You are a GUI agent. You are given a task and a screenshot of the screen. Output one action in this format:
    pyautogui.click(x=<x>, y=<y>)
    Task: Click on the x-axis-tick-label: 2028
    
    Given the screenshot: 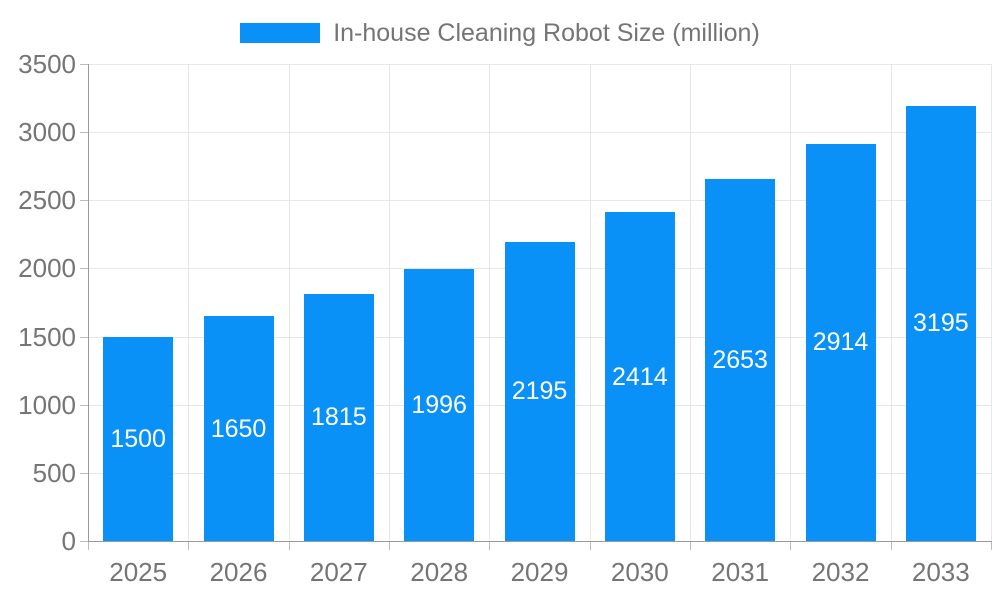 What is the action you would take?
    pyautogui.click(x=439, y=572)
    